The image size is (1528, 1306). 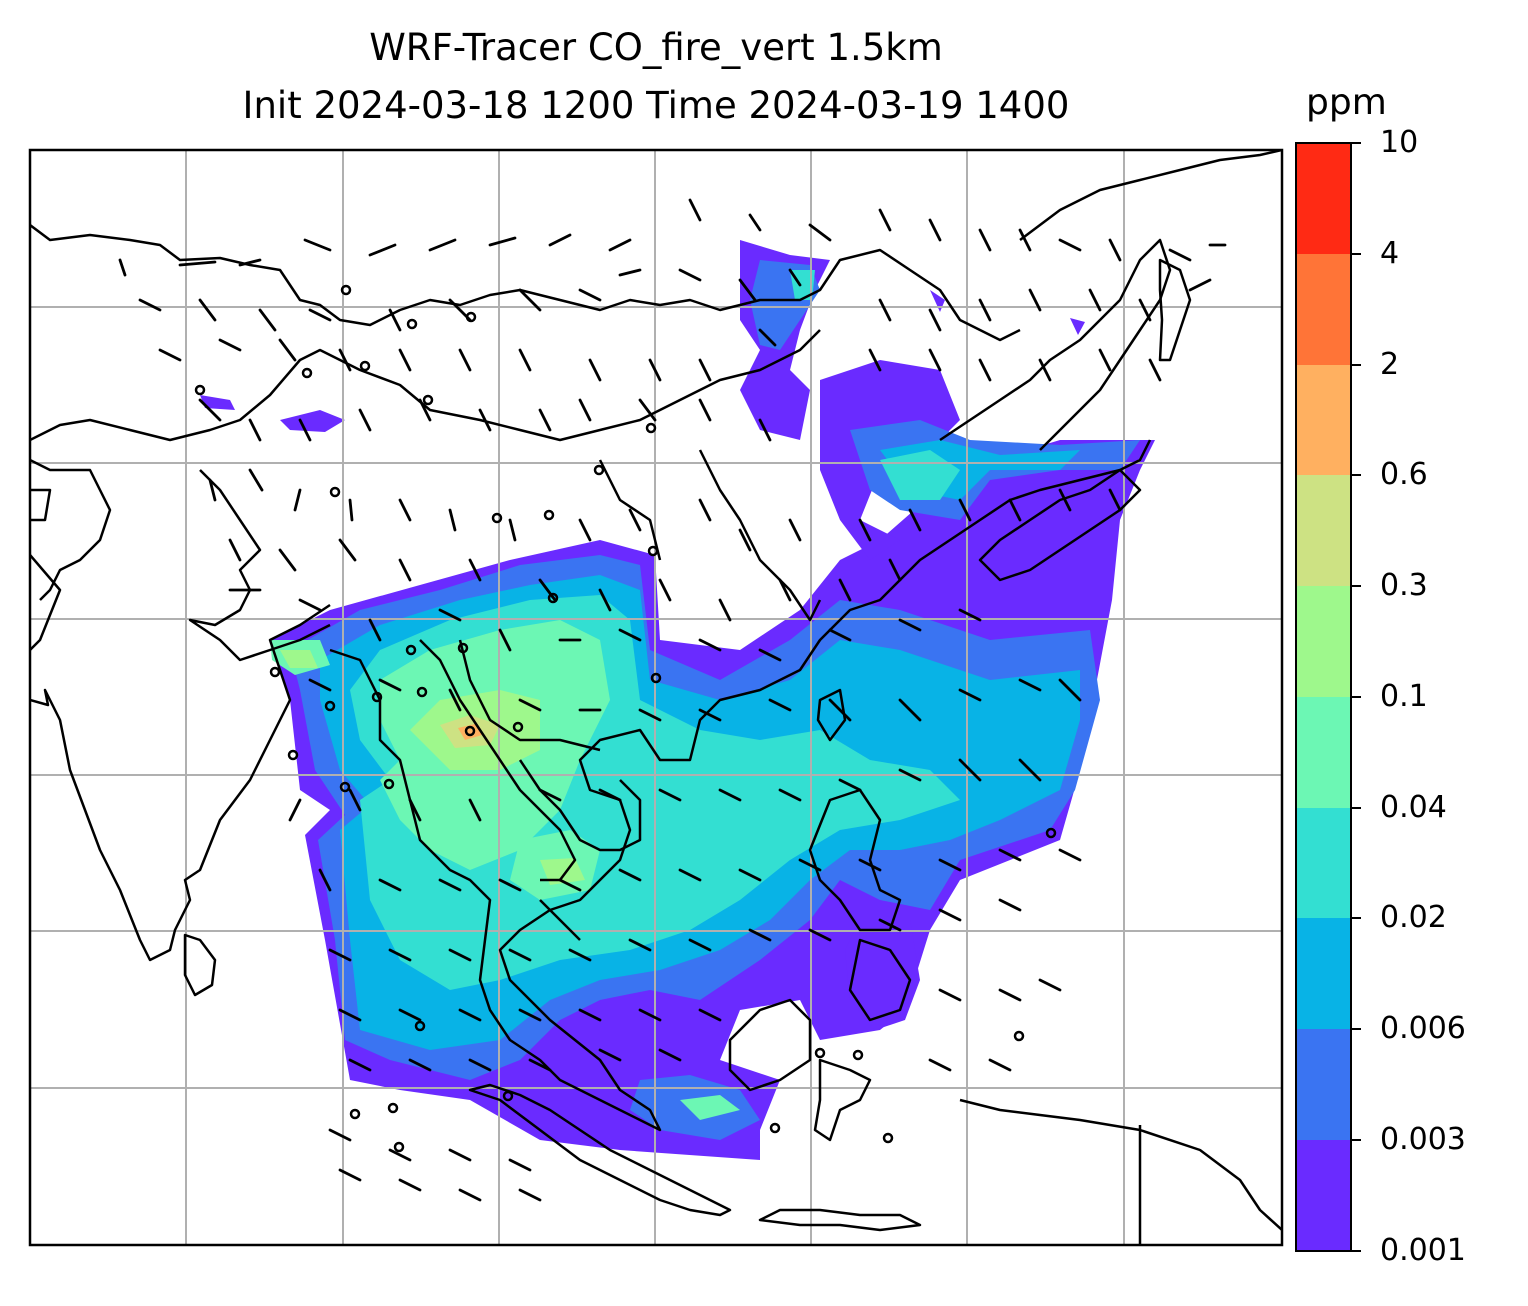 What do you see at coordinates (770, 1045) in the screenshot?
I see `borneo` at bounding box center [770, 1045].